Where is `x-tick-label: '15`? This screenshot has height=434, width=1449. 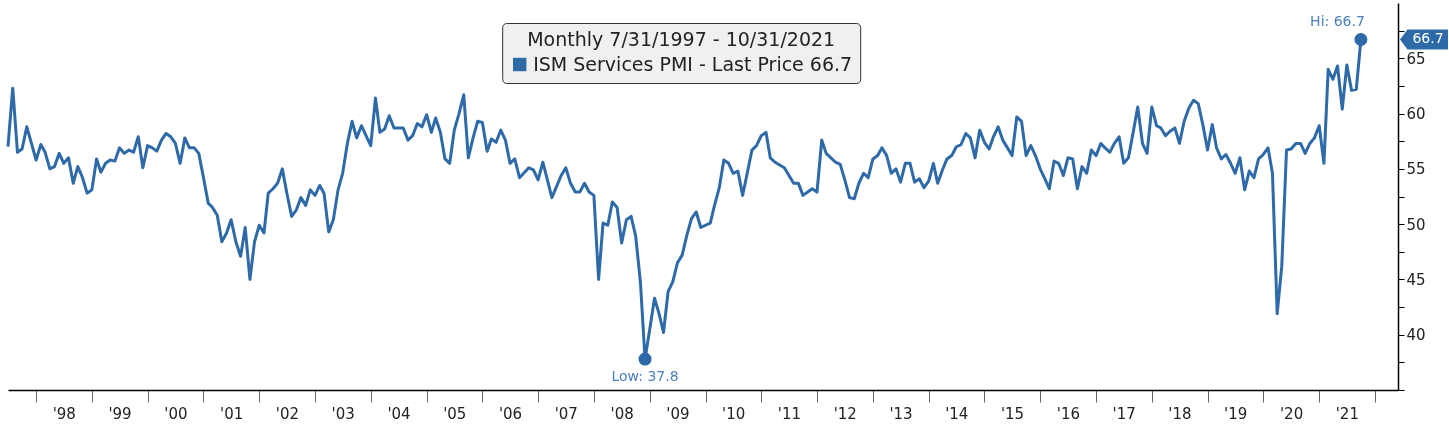 x-tick-label: '15 is located at coordinates (1012, 413).